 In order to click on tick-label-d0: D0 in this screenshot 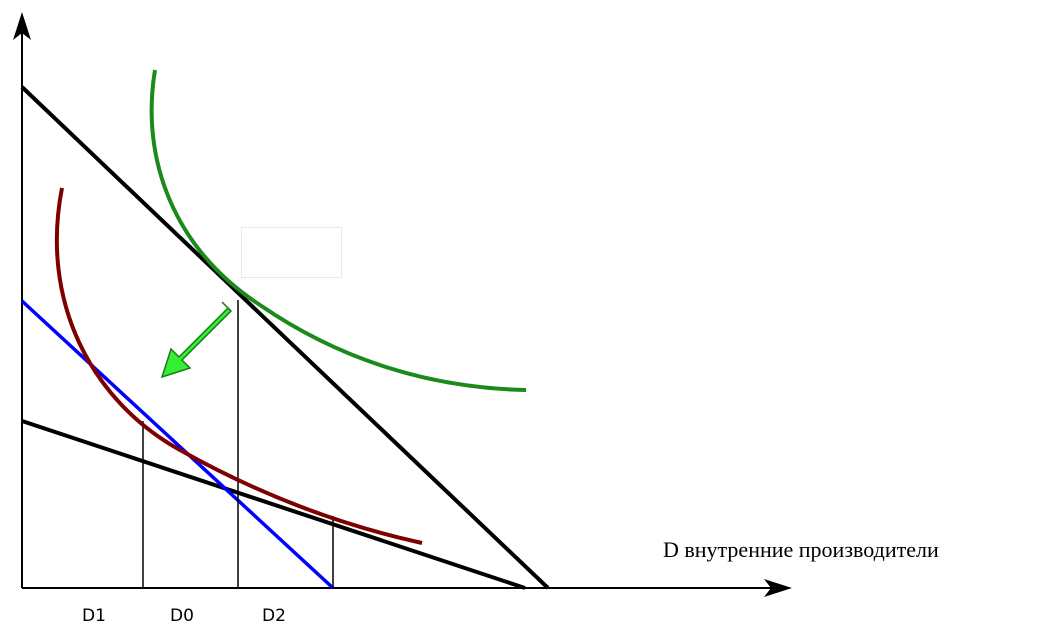, I will do `click(182, 616)`.